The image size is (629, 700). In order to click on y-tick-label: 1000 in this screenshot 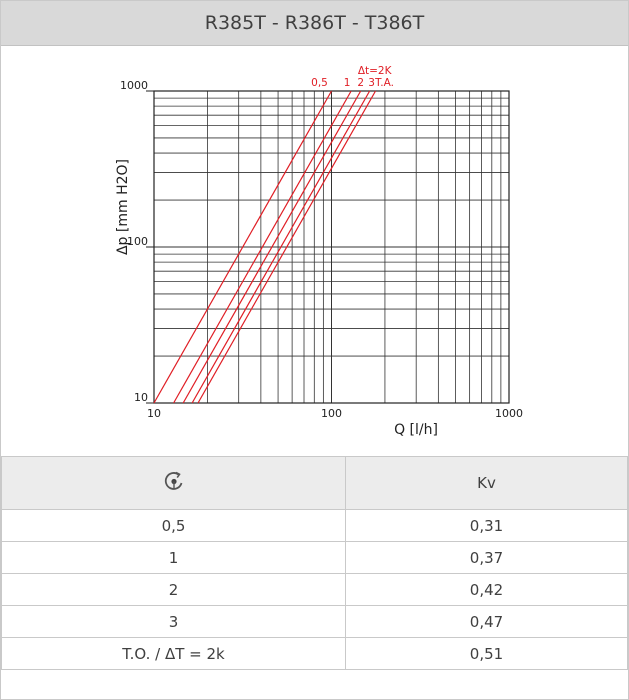, I will do `click(134, 85)`.